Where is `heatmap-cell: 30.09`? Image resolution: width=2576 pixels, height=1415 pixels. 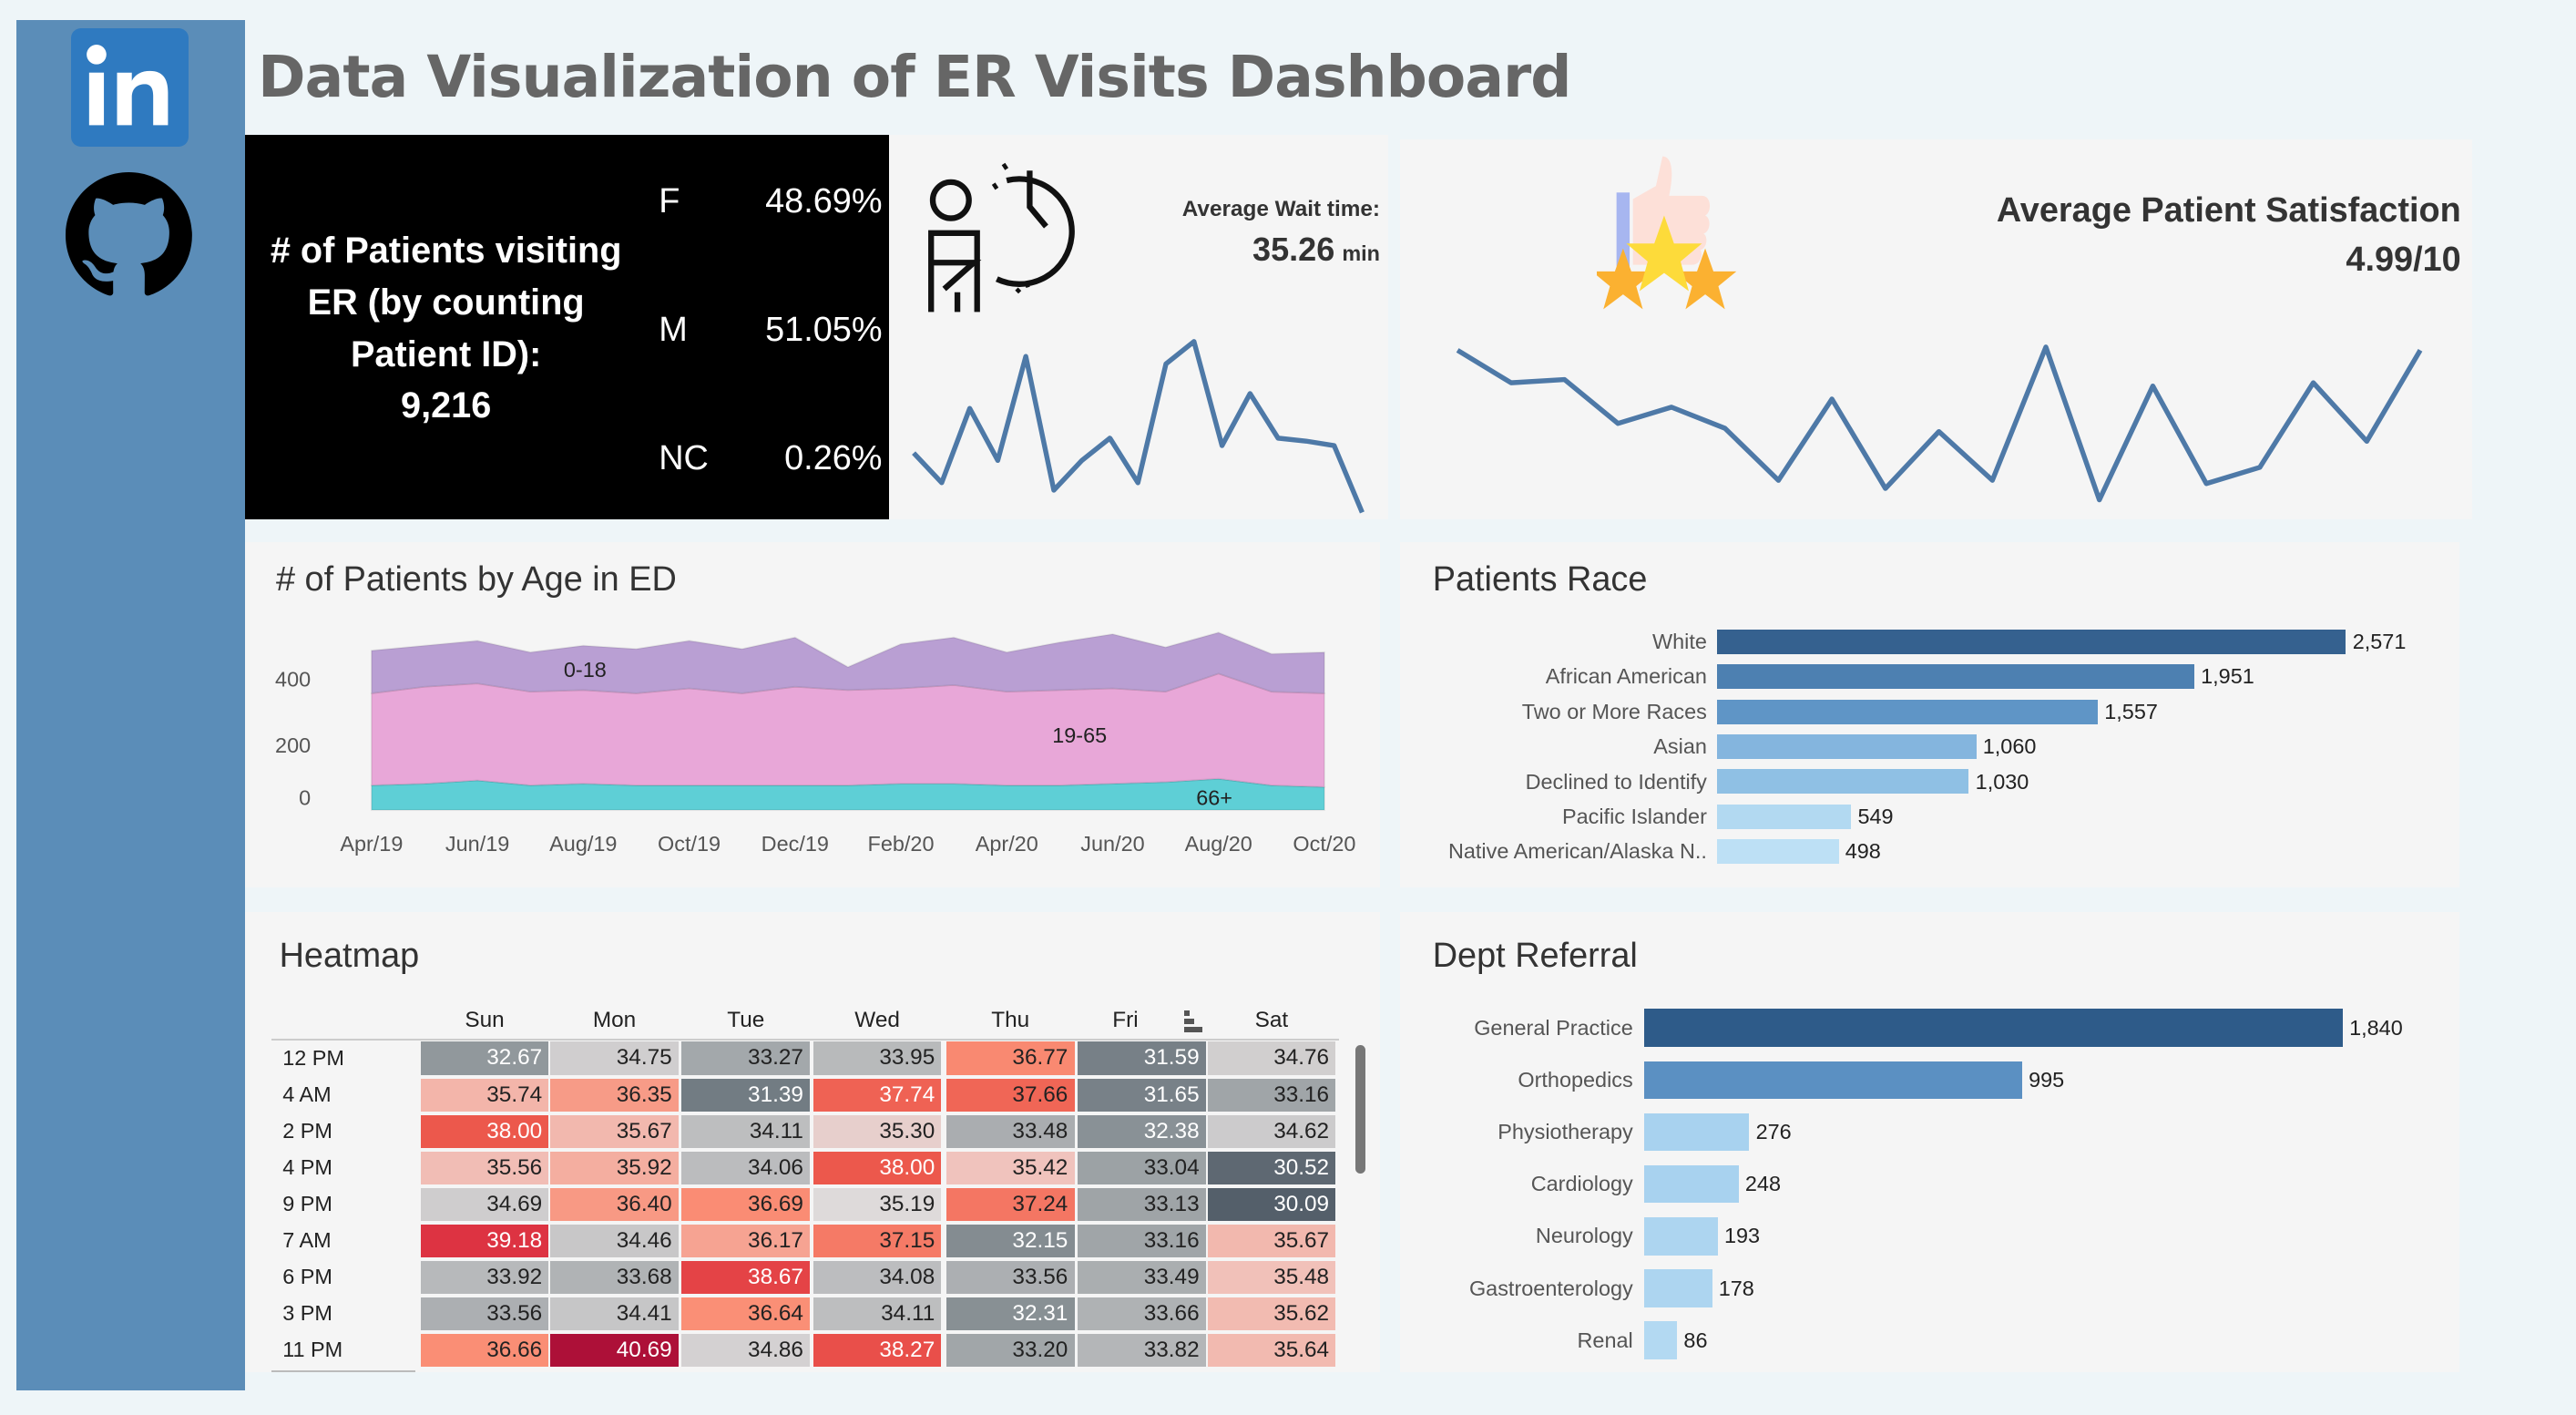
heatmap-cell: 30.09 is located at coordinates (1272, 1204).